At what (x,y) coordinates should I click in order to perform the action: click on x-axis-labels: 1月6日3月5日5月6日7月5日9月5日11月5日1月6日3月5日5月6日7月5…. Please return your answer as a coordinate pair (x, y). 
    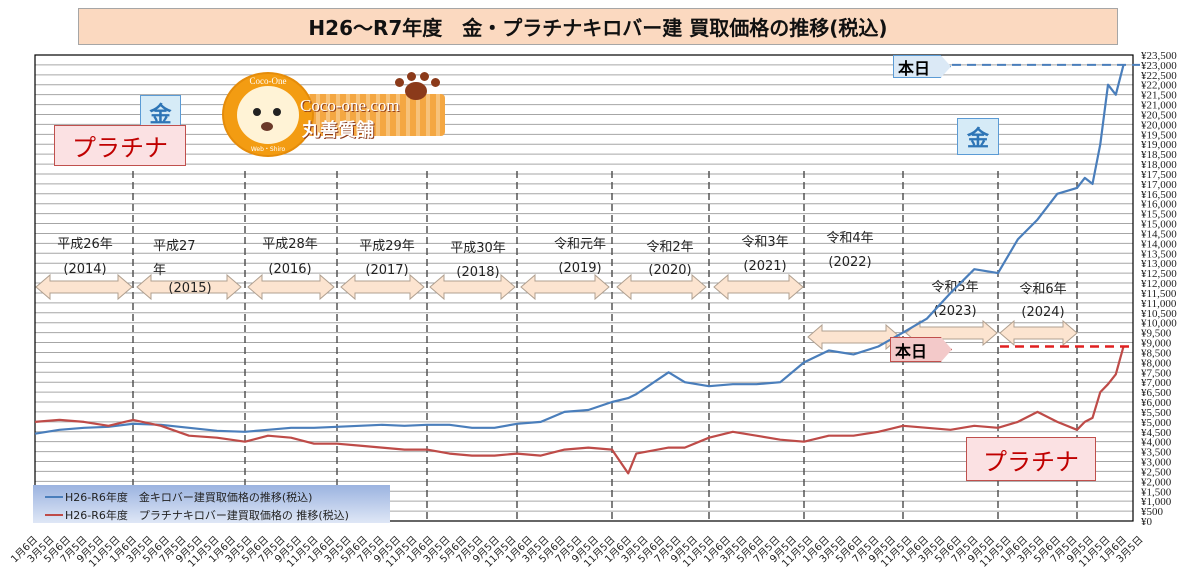
    Looking at the image, I should click on (576, 552).